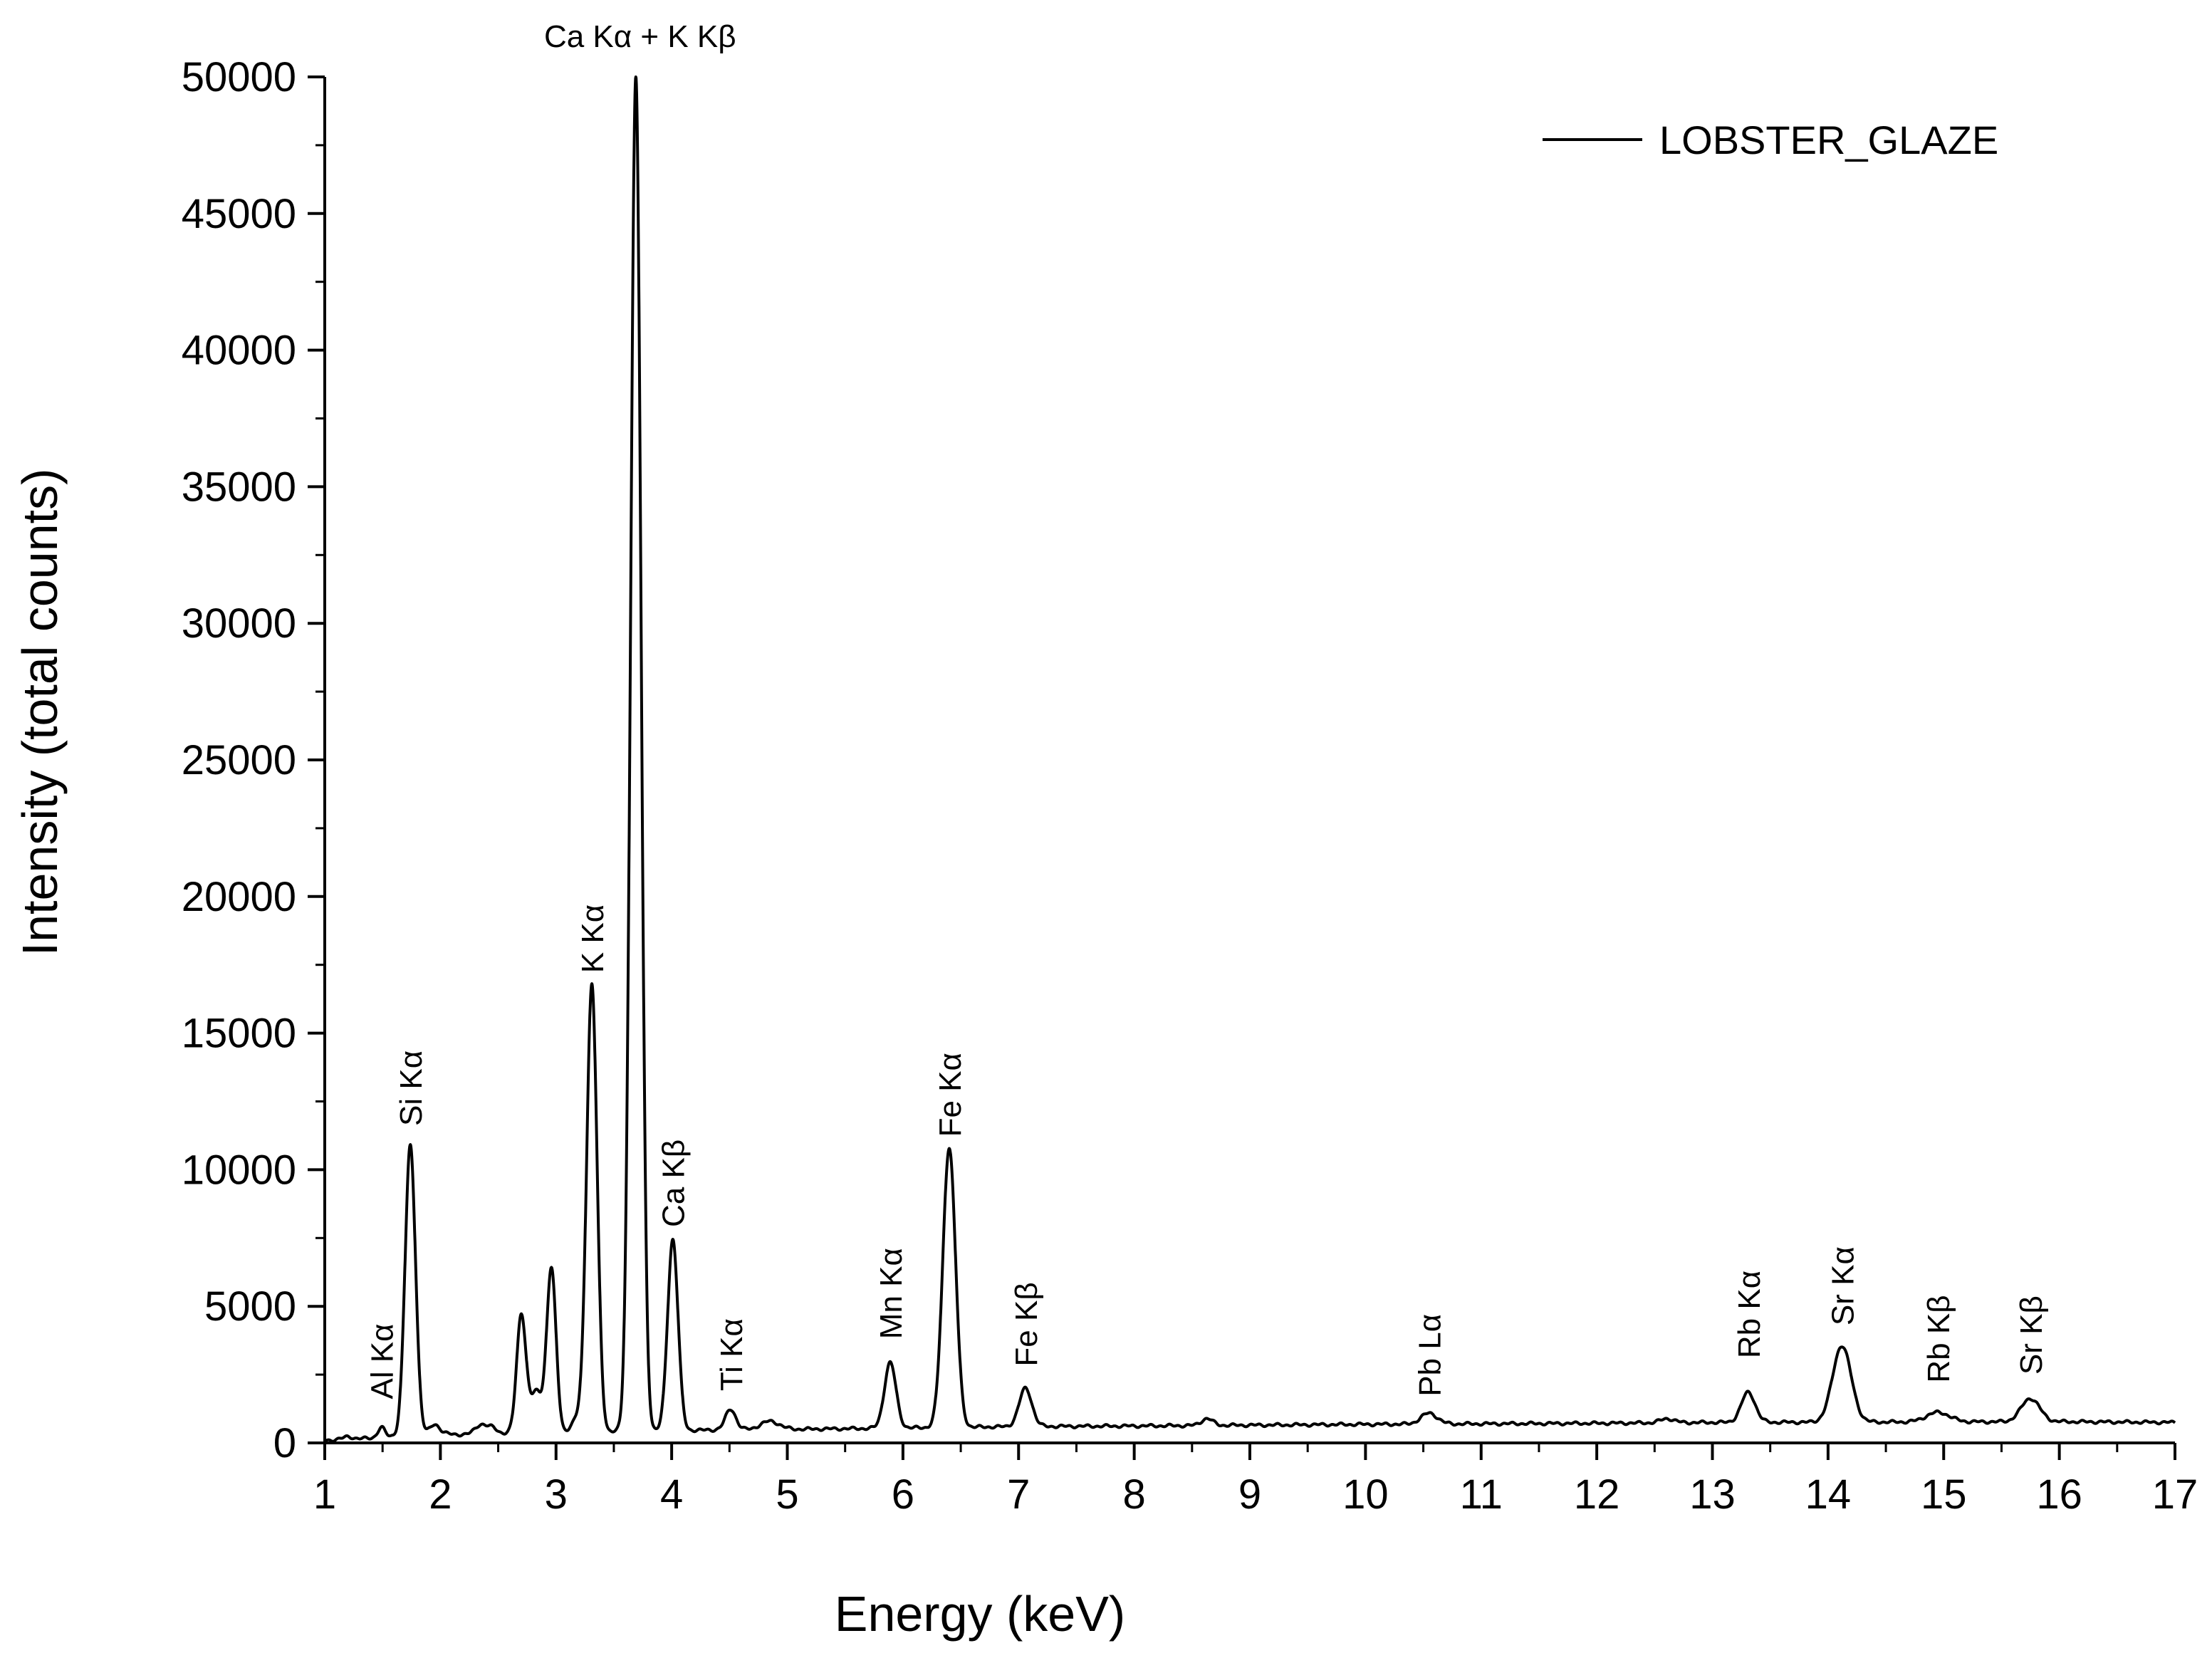 Image resolution: width=2212 pixels, height=1658 pixels. I want to click on peak-label: Mn Kα, so click(892, 1293).